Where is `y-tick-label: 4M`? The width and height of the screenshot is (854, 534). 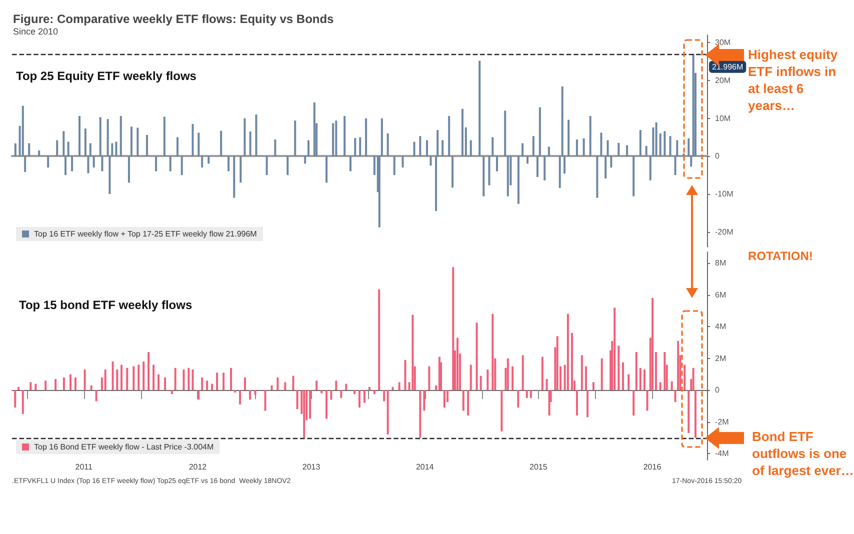 y-tick-label: 4M is located at coordinates (720, 327).